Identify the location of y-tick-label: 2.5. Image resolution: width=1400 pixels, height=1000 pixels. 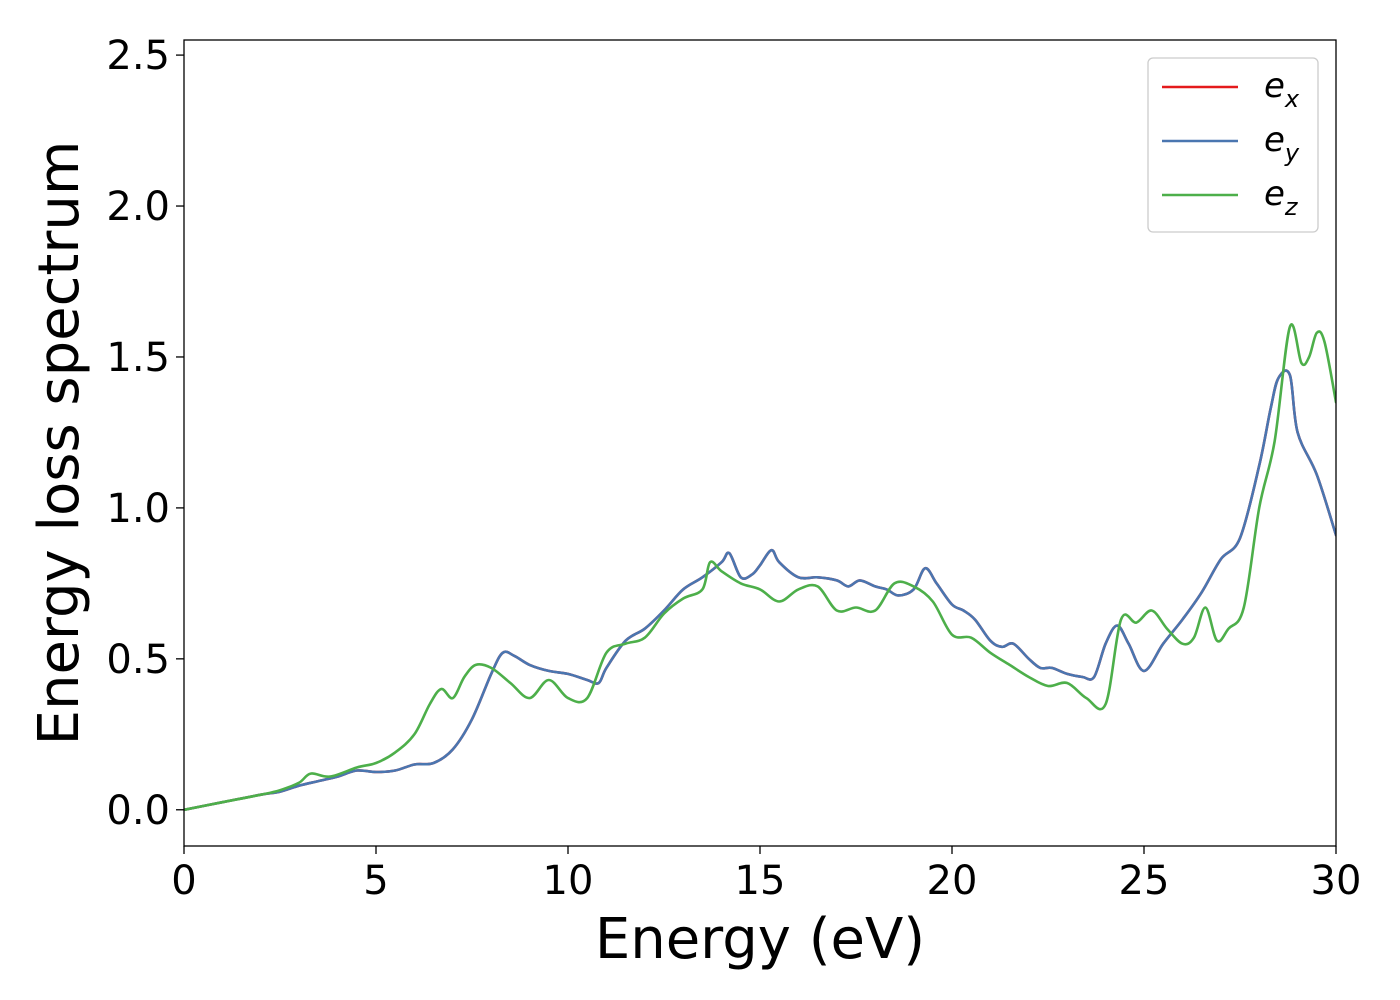
(138, 56).